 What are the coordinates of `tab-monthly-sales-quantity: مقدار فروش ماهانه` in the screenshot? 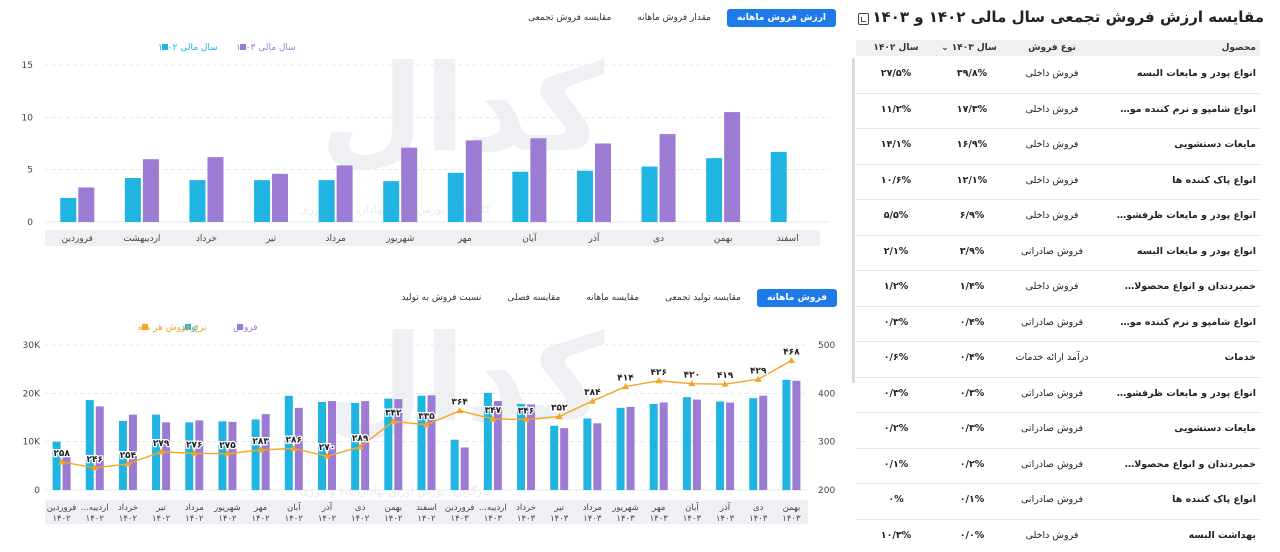 It's located at (674, 18).